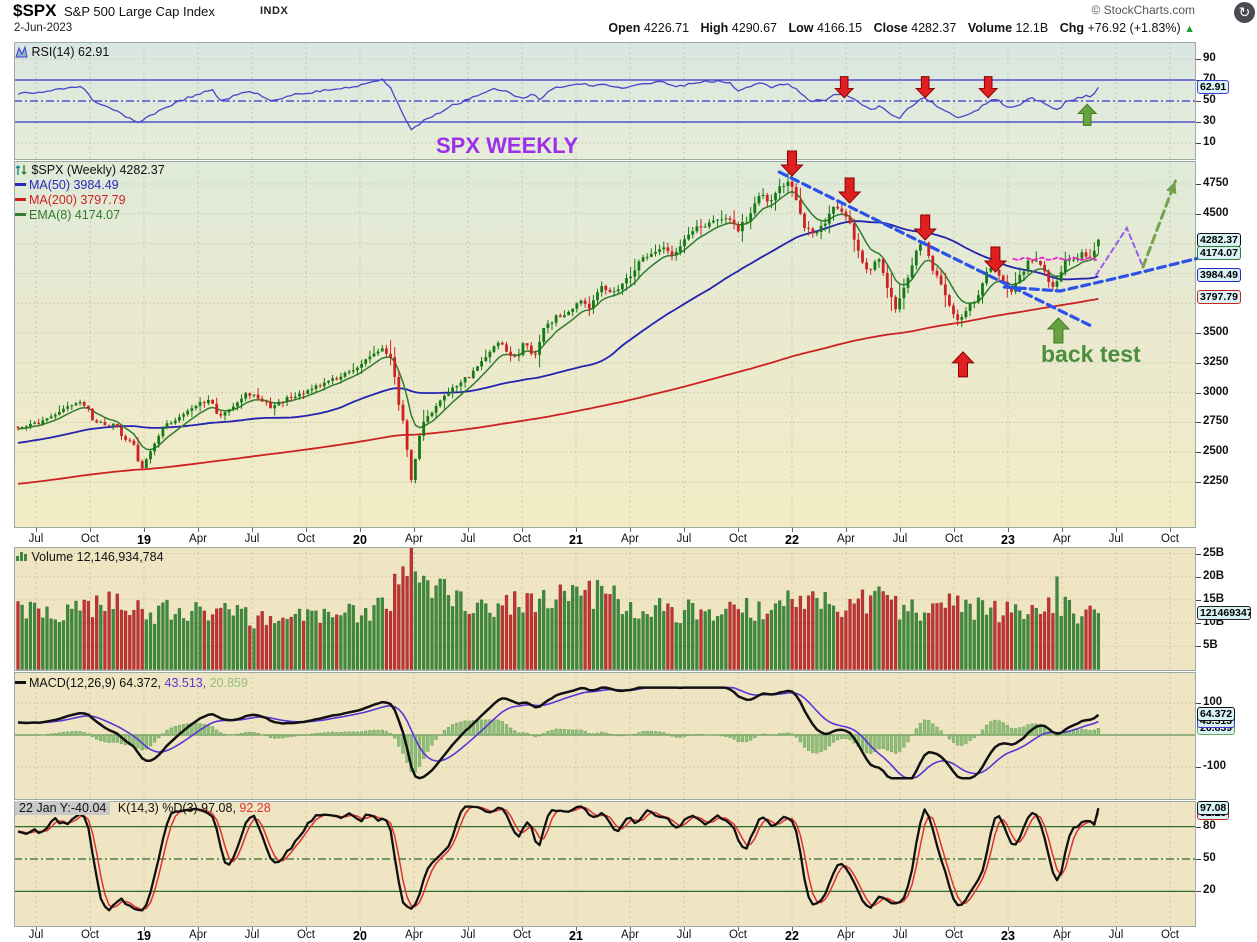 This screenshot has width=1257, height=942. What do you see at coordinates (507, 145) in the screenshot?
I see `annotation-text: SPX WEEKLY` at bounding box center [507, 145].